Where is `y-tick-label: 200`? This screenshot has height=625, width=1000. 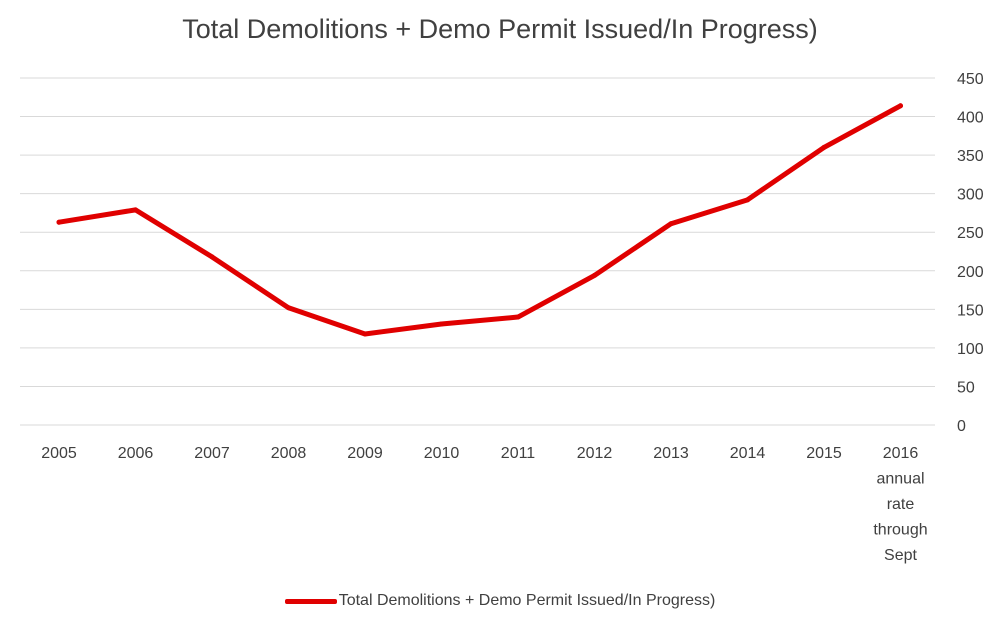
y-tick-label: 200 is located at coordinates (970, 272).